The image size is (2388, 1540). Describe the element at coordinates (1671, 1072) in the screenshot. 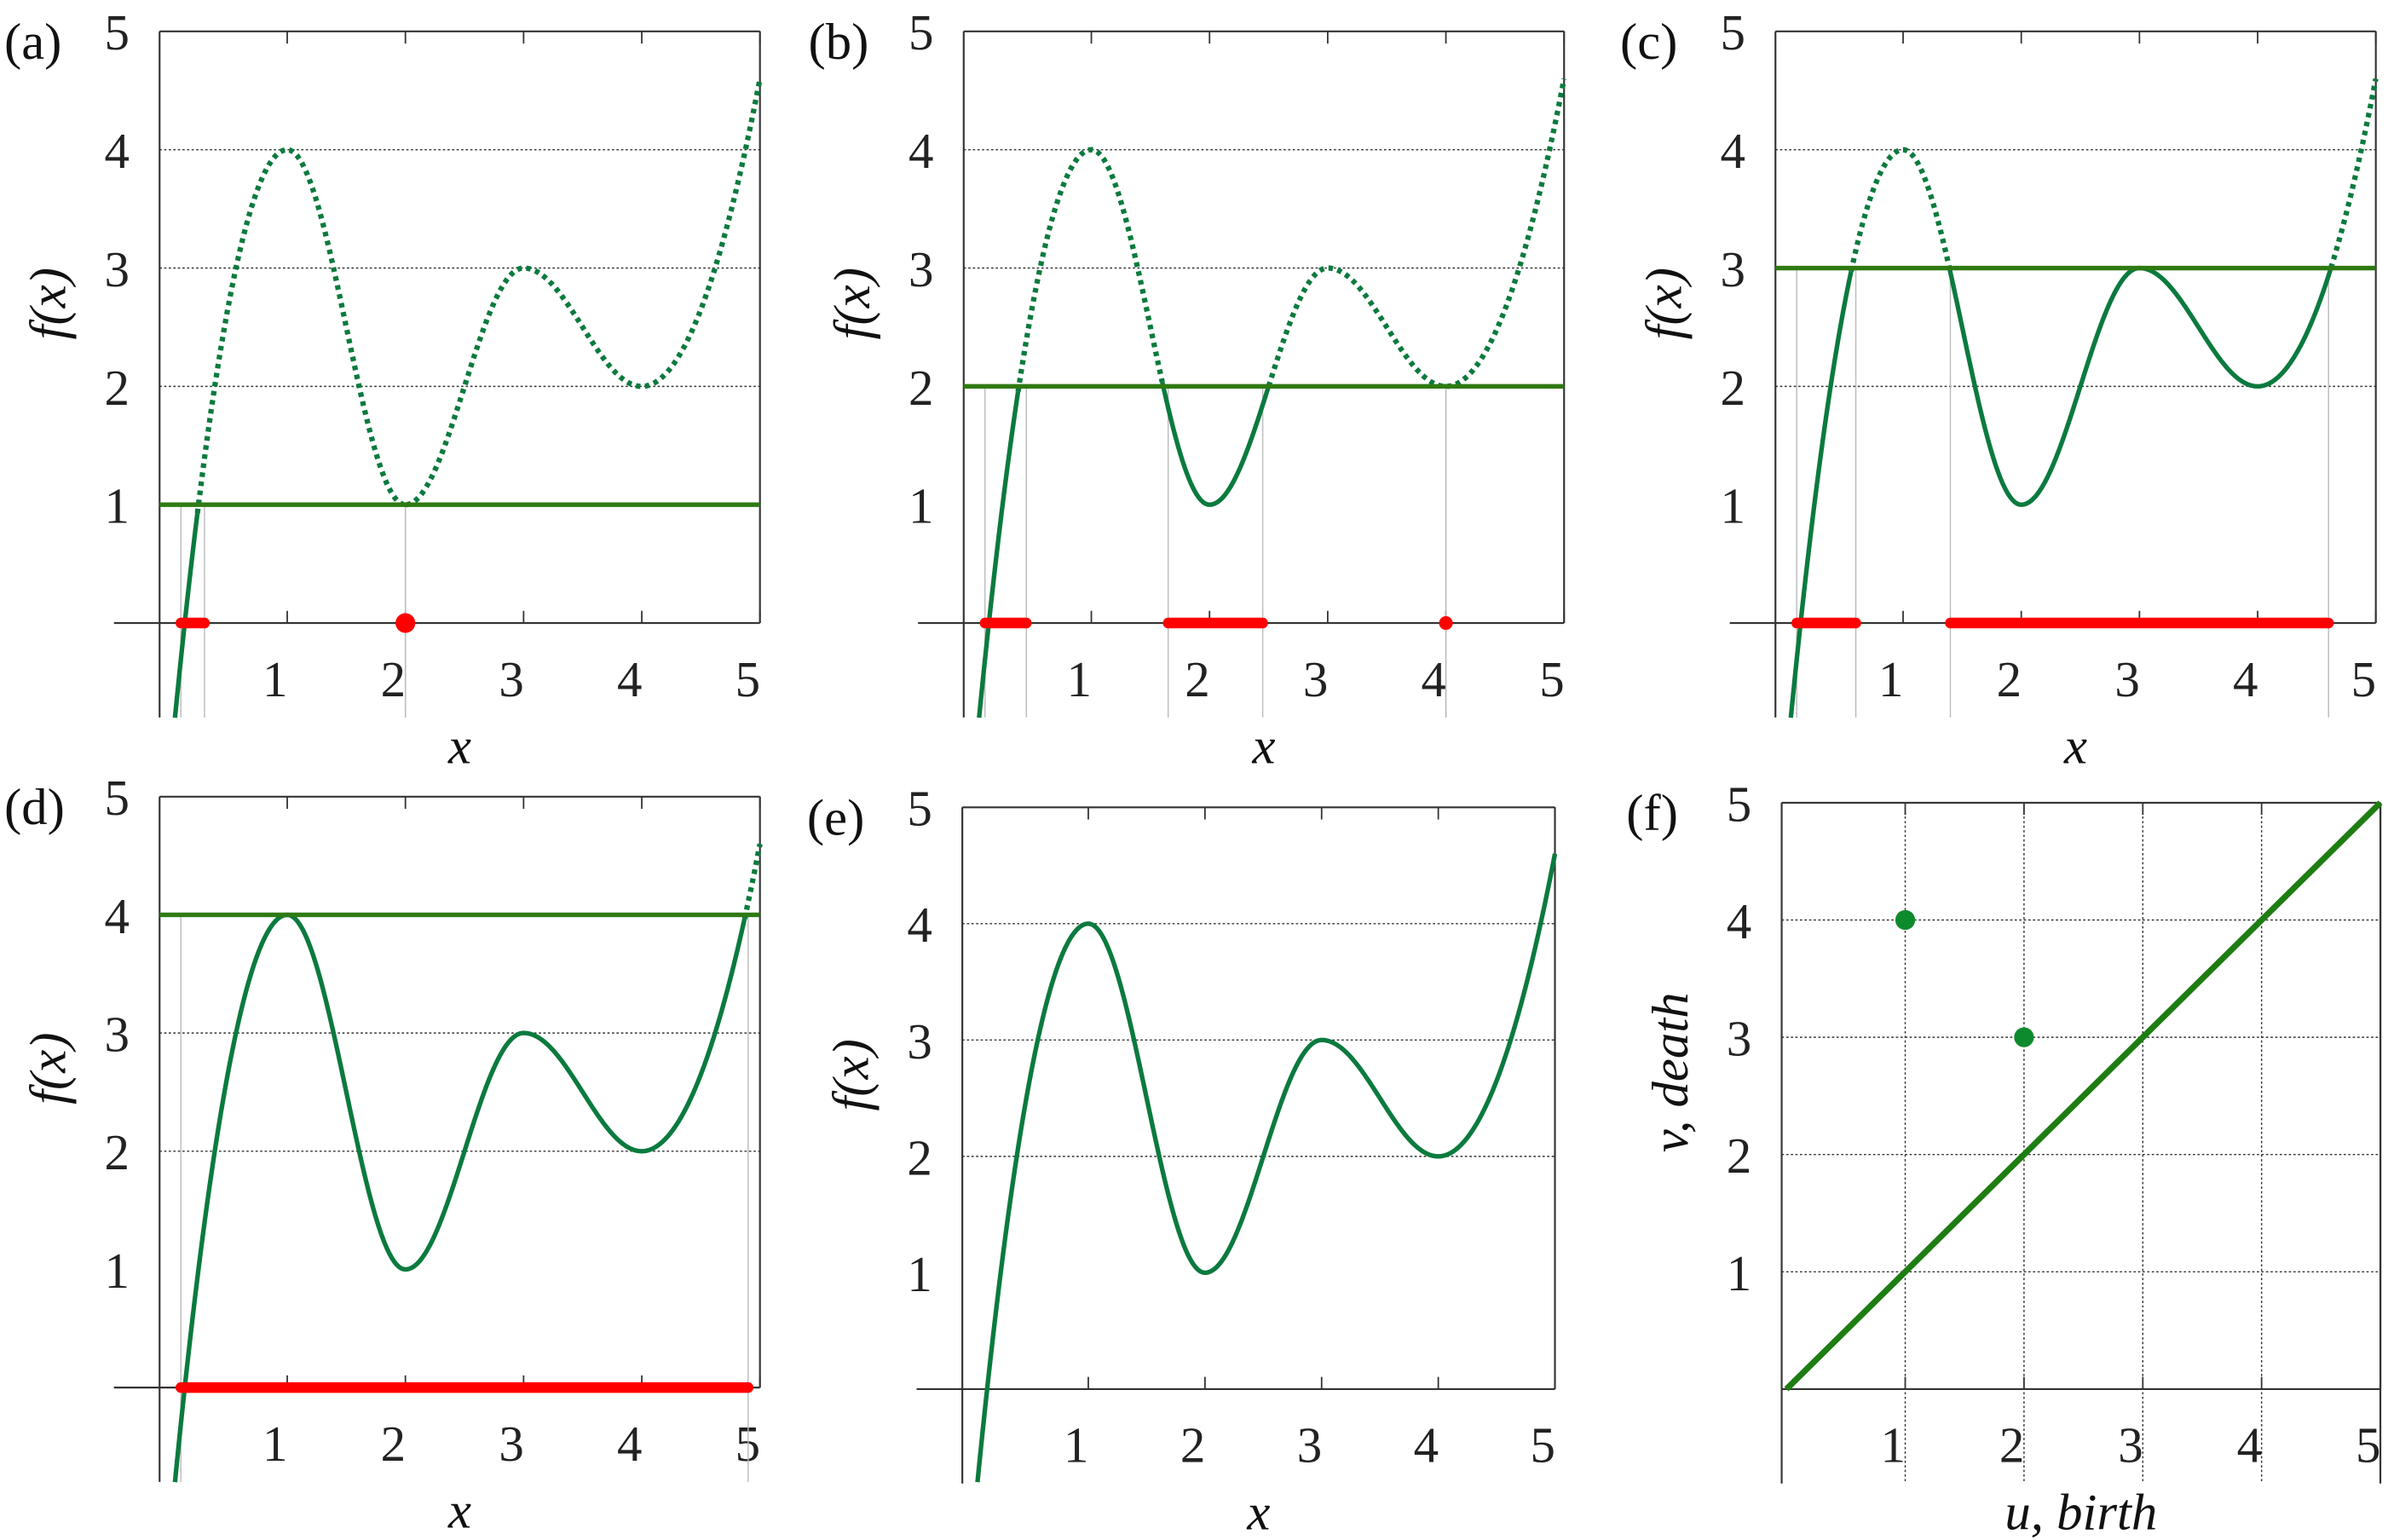

I see `y-axis-label: v, death` at that location.